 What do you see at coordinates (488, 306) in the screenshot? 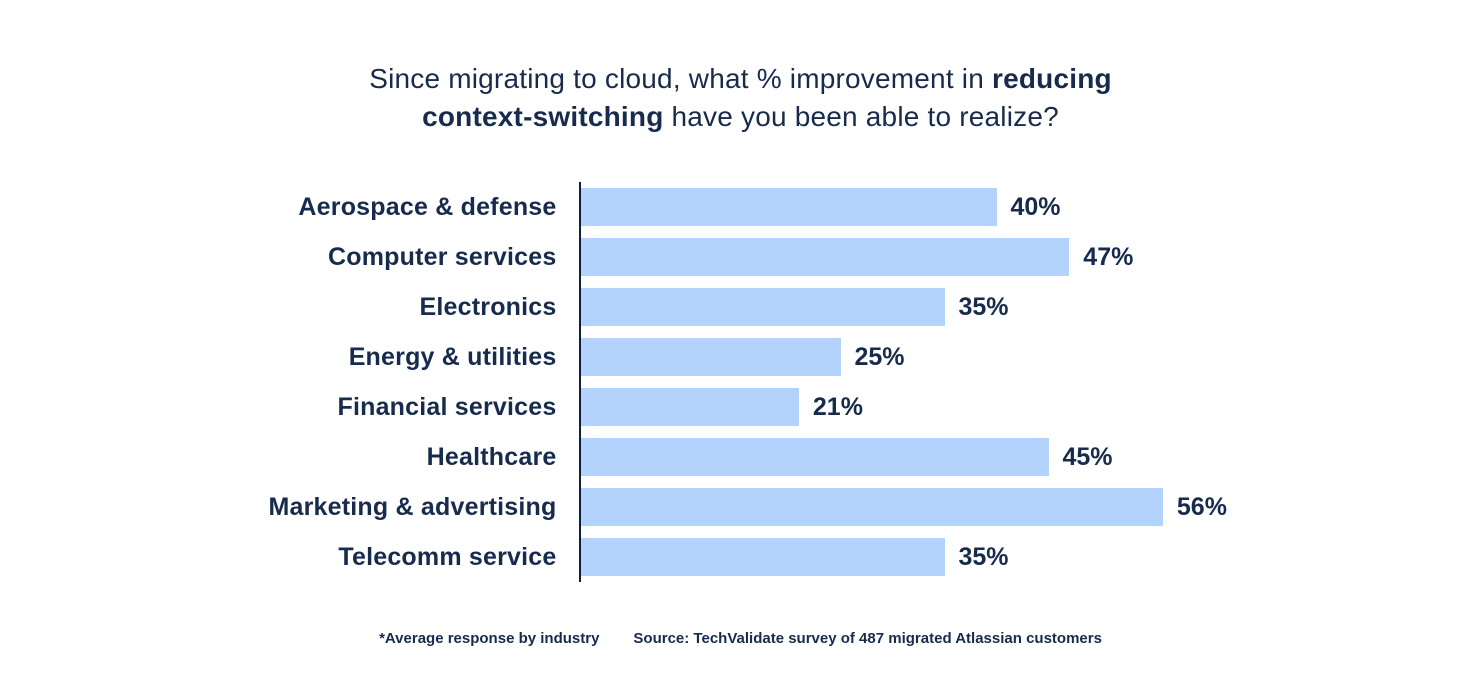
I see `category-label: Electronics` at bounding box center [488, 306].